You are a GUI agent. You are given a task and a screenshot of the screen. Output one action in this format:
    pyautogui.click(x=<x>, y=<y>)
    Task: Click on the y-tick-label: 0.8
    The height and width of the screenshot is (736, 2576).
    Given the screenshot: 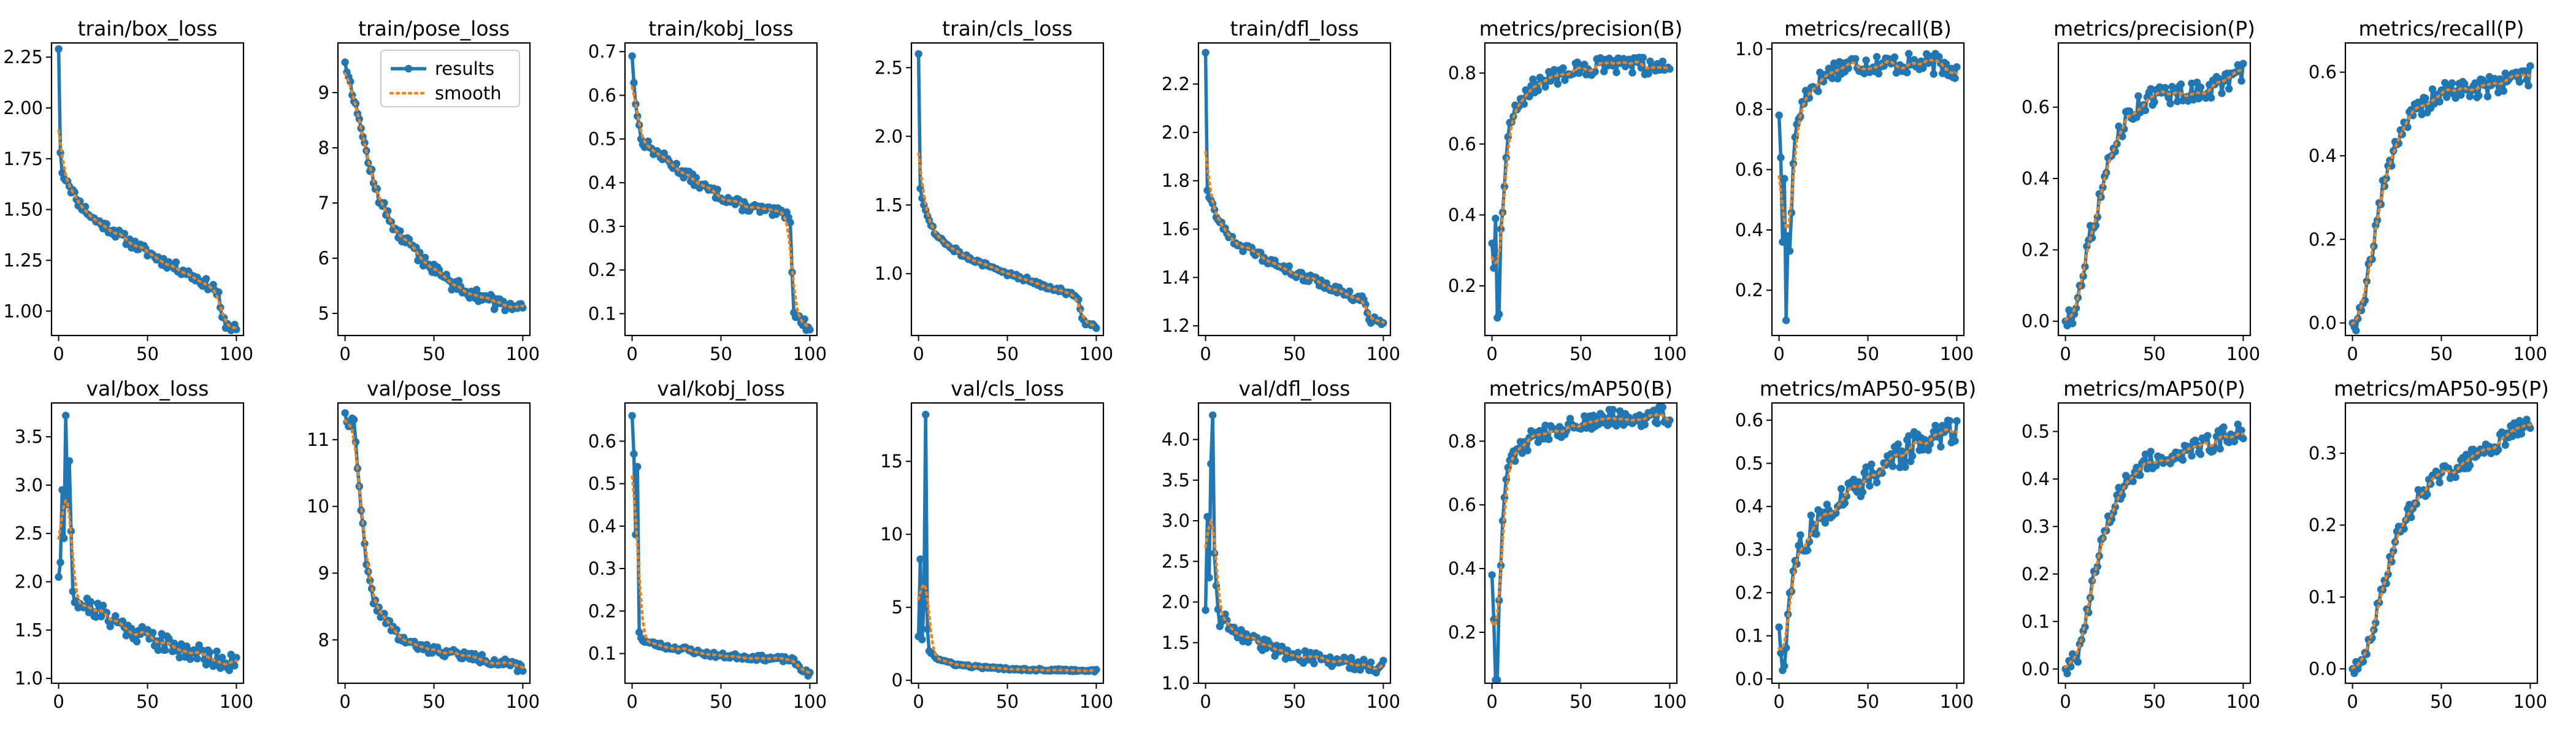 What is the action you would take?
    pyautogui.click(x=1749, y=109)
    